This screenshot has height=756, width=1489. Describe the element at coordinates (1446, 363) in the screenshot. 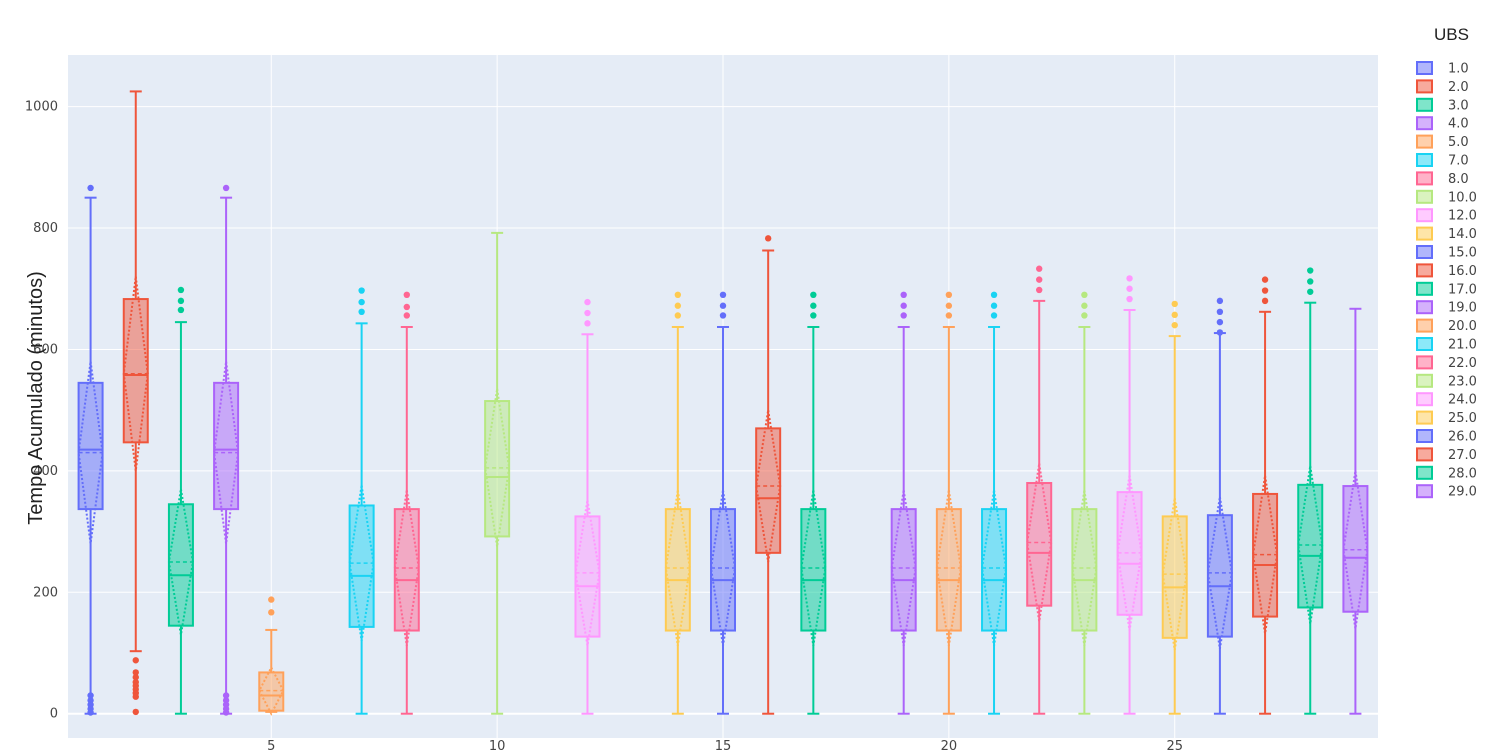

I see `legend-item-22.0: 22.0` at that location.